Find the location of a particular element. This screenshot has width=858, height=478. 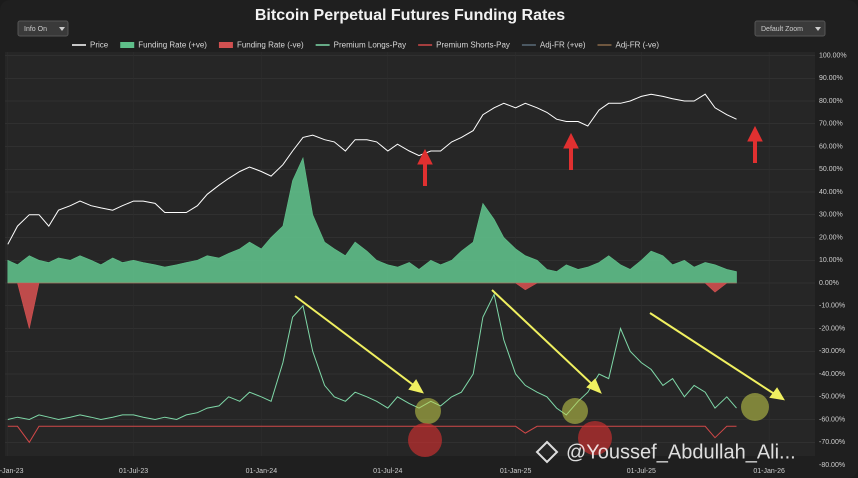

y-tick-label: 80.00% is located at coordinates (831, 101).